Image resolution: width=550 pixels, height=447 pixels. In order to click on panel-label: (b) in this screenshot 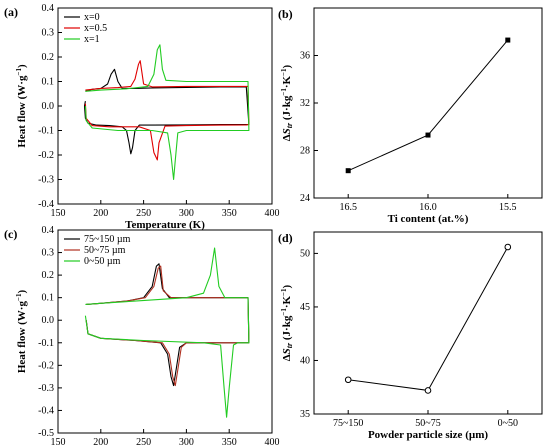, I will do `click(285, 14)`.